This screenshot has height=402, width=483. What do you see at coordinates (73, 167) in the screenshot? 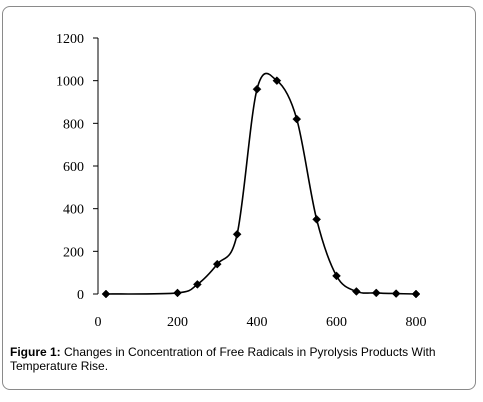
I see `y-tick-label: 600` at bounding box center [73, 167].